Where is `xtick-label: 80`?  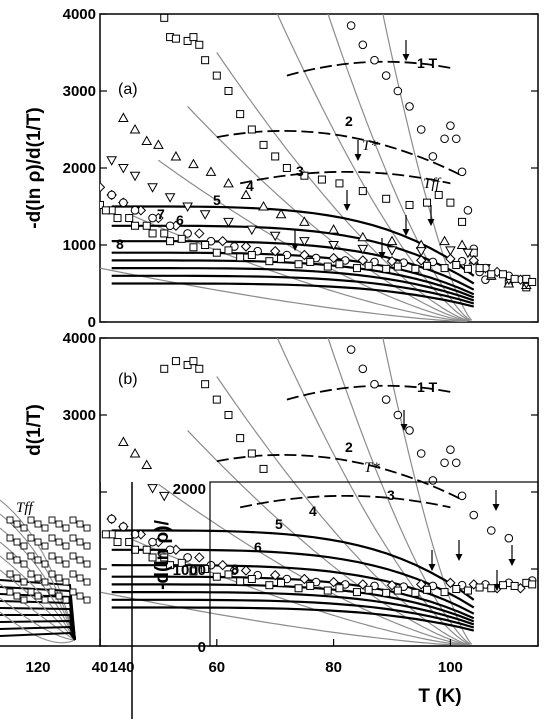 xtick-label: 80 is located at coordinates (333, 667).